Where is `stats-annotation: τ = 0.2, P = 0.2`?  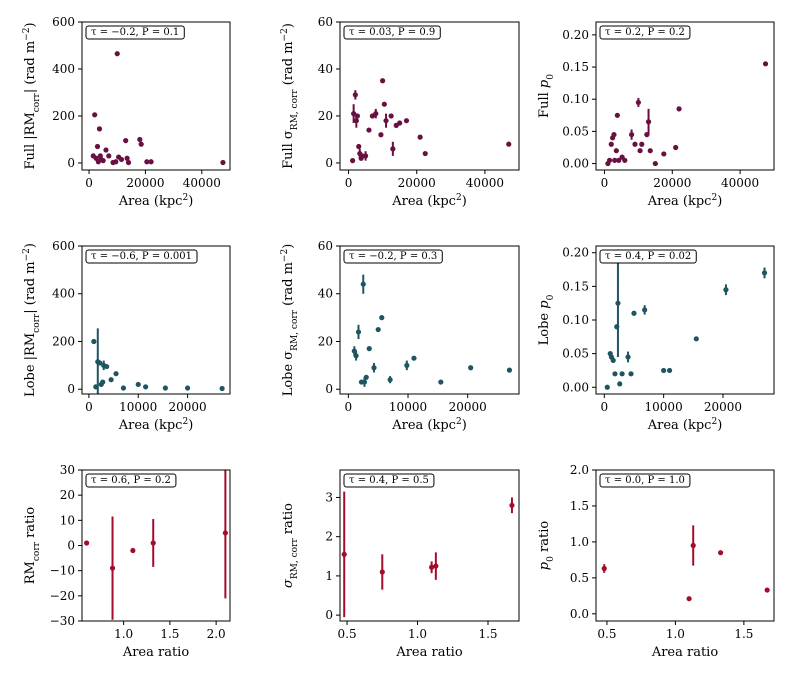 stats-annotation: τ = 0.2, P = 0.2 is located at coordinates (645, 32).